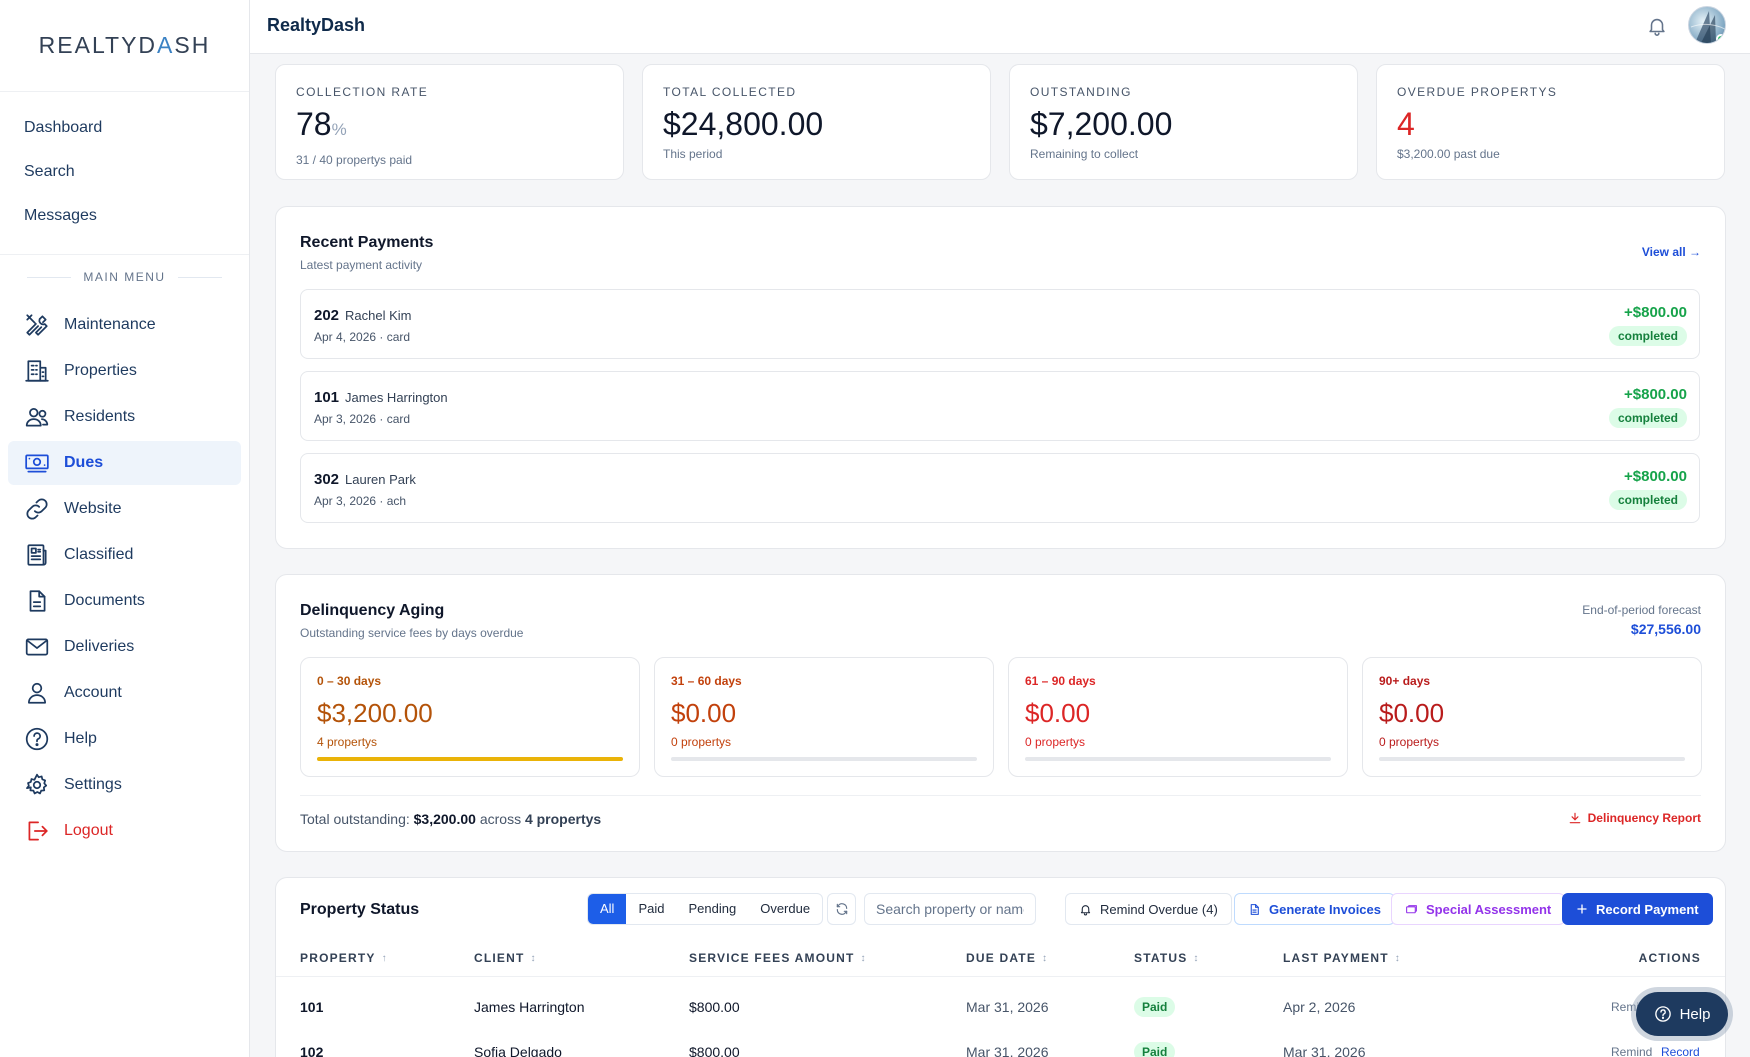 This screenshot has height=1057, width=1750. What do you see at coordinates (824, 717) in the screenshot?
I see `aging-bucket: 31 – 60 days $0.00 0 propertys` at bounding box center [824, 717].